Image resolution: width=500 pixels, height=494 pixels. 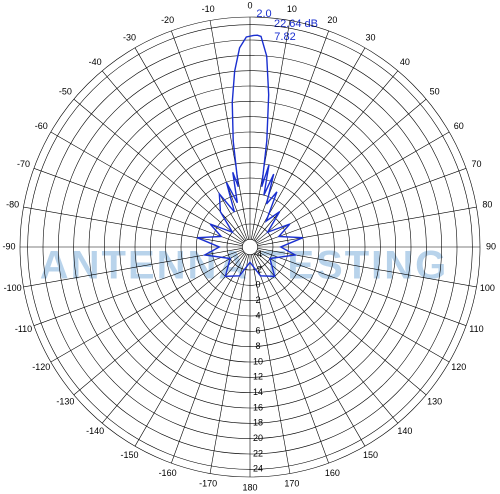 I want to click on theta-tick-label: -10, so click(x=208, y=9).